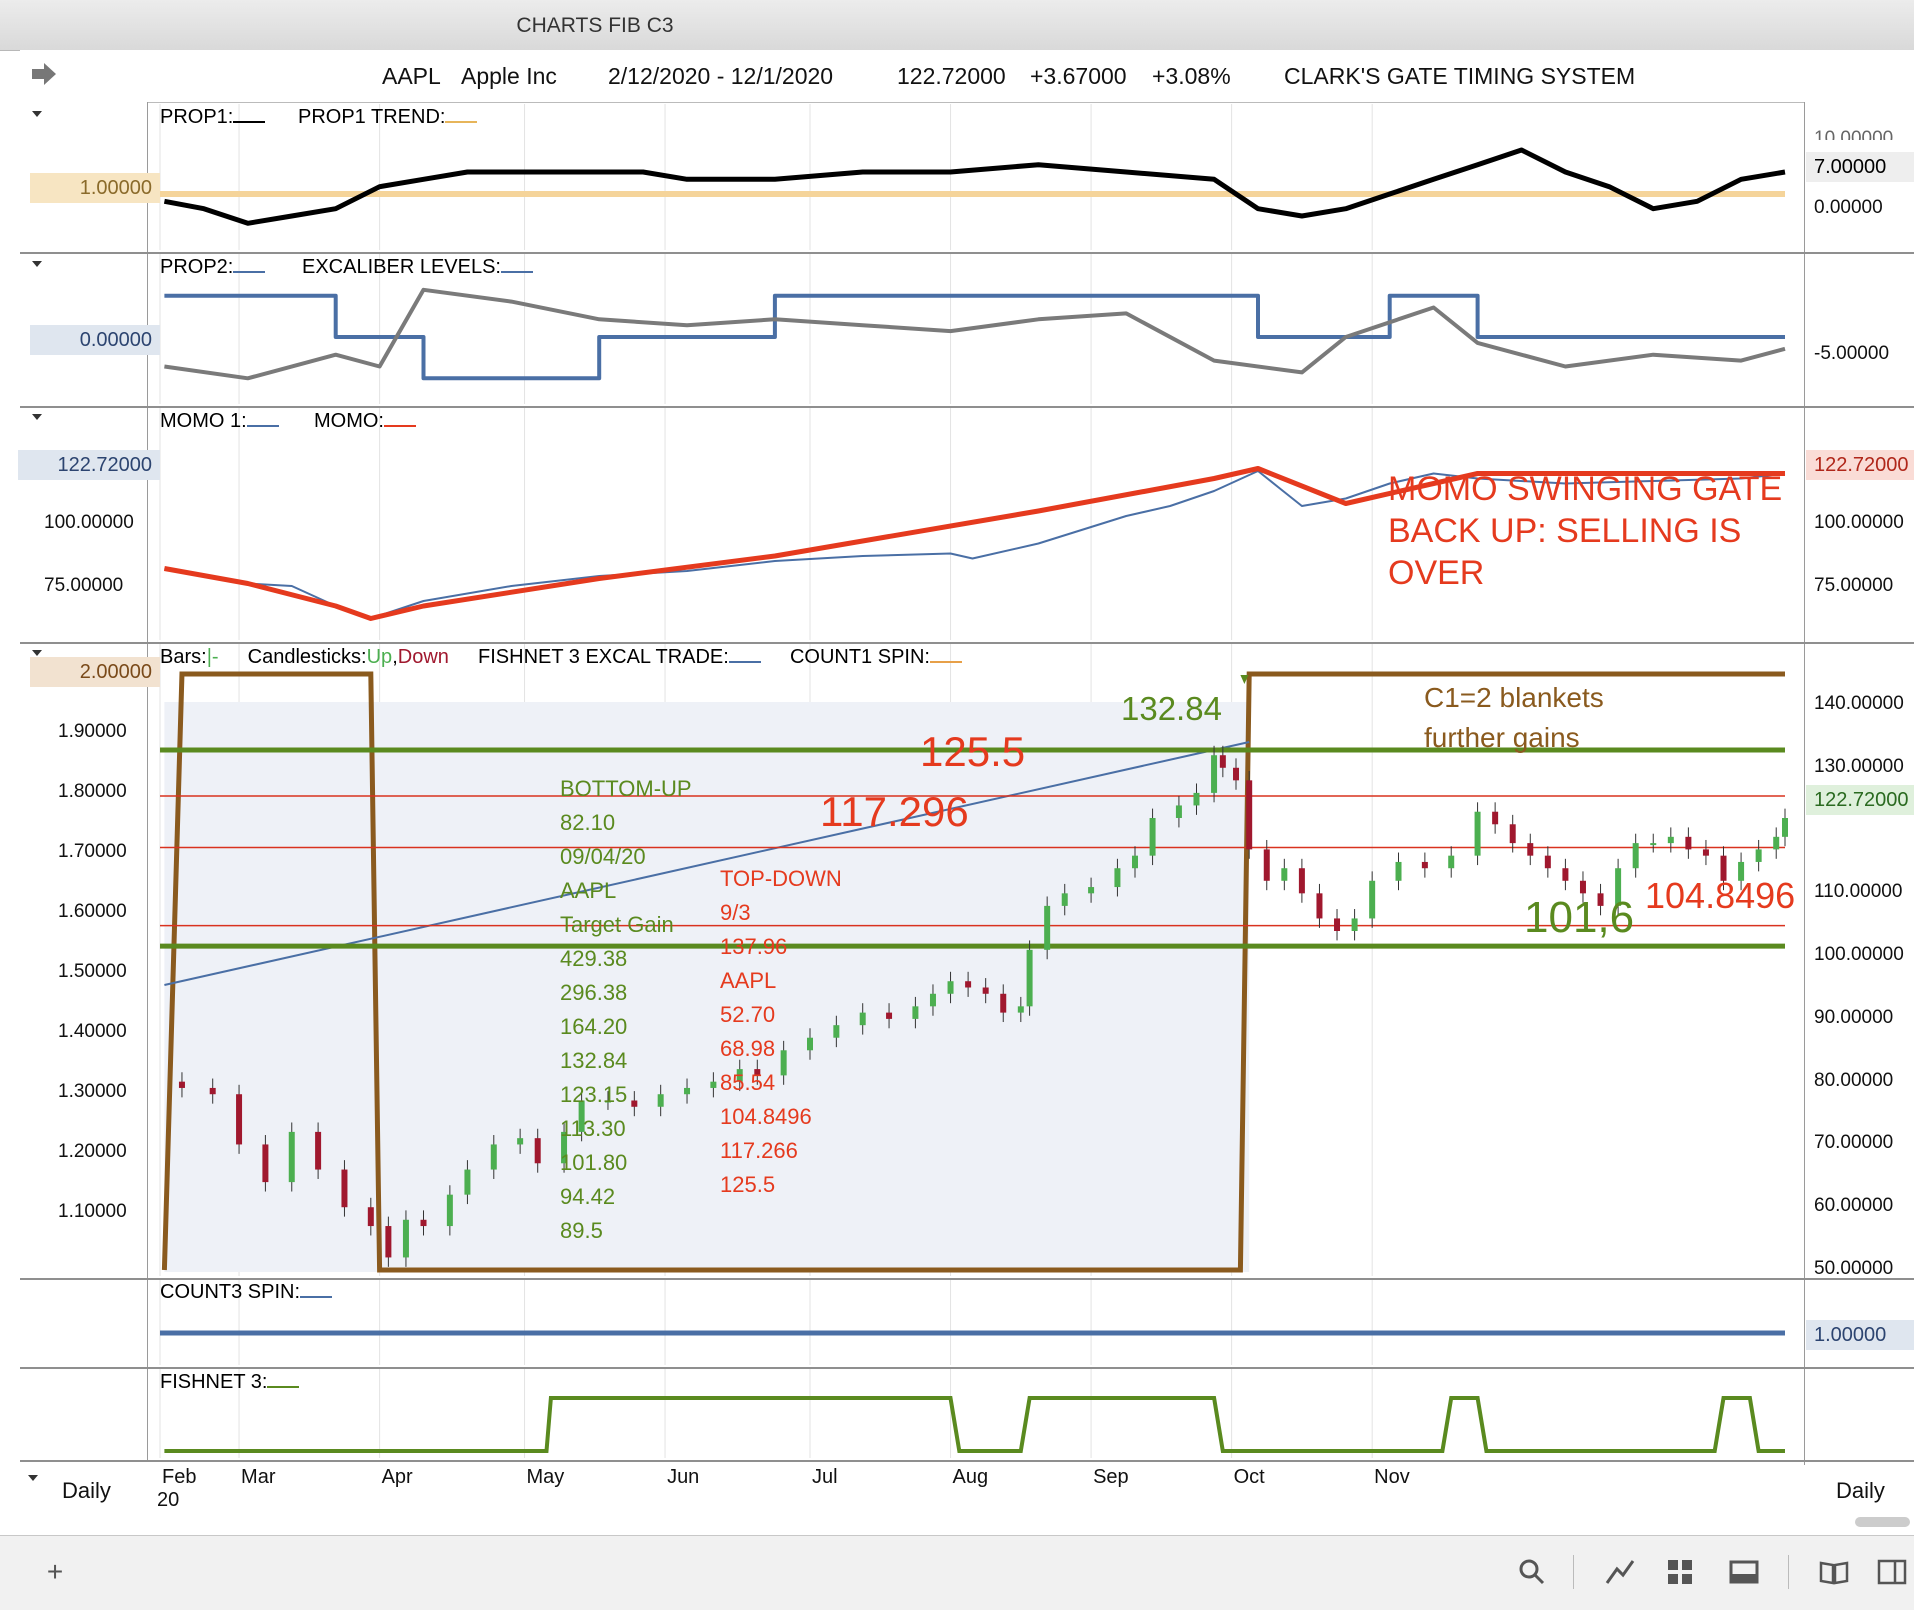 Image resolution: width=1914 pixels, height=1610 pixels. What do you see at coordinates (735, 912) in the screenshot?
I see `annotation-line: 9/3` at bounding box center [735, 912].